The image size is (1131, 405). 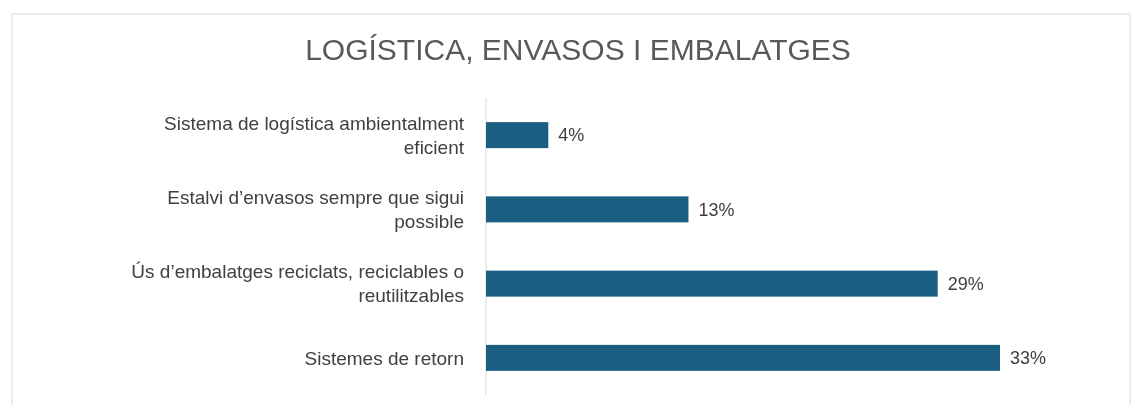 What do you see at coordinates (571, 135) in the screenshot?
I see `data-label: 4%` at bounding box center [571, 135].